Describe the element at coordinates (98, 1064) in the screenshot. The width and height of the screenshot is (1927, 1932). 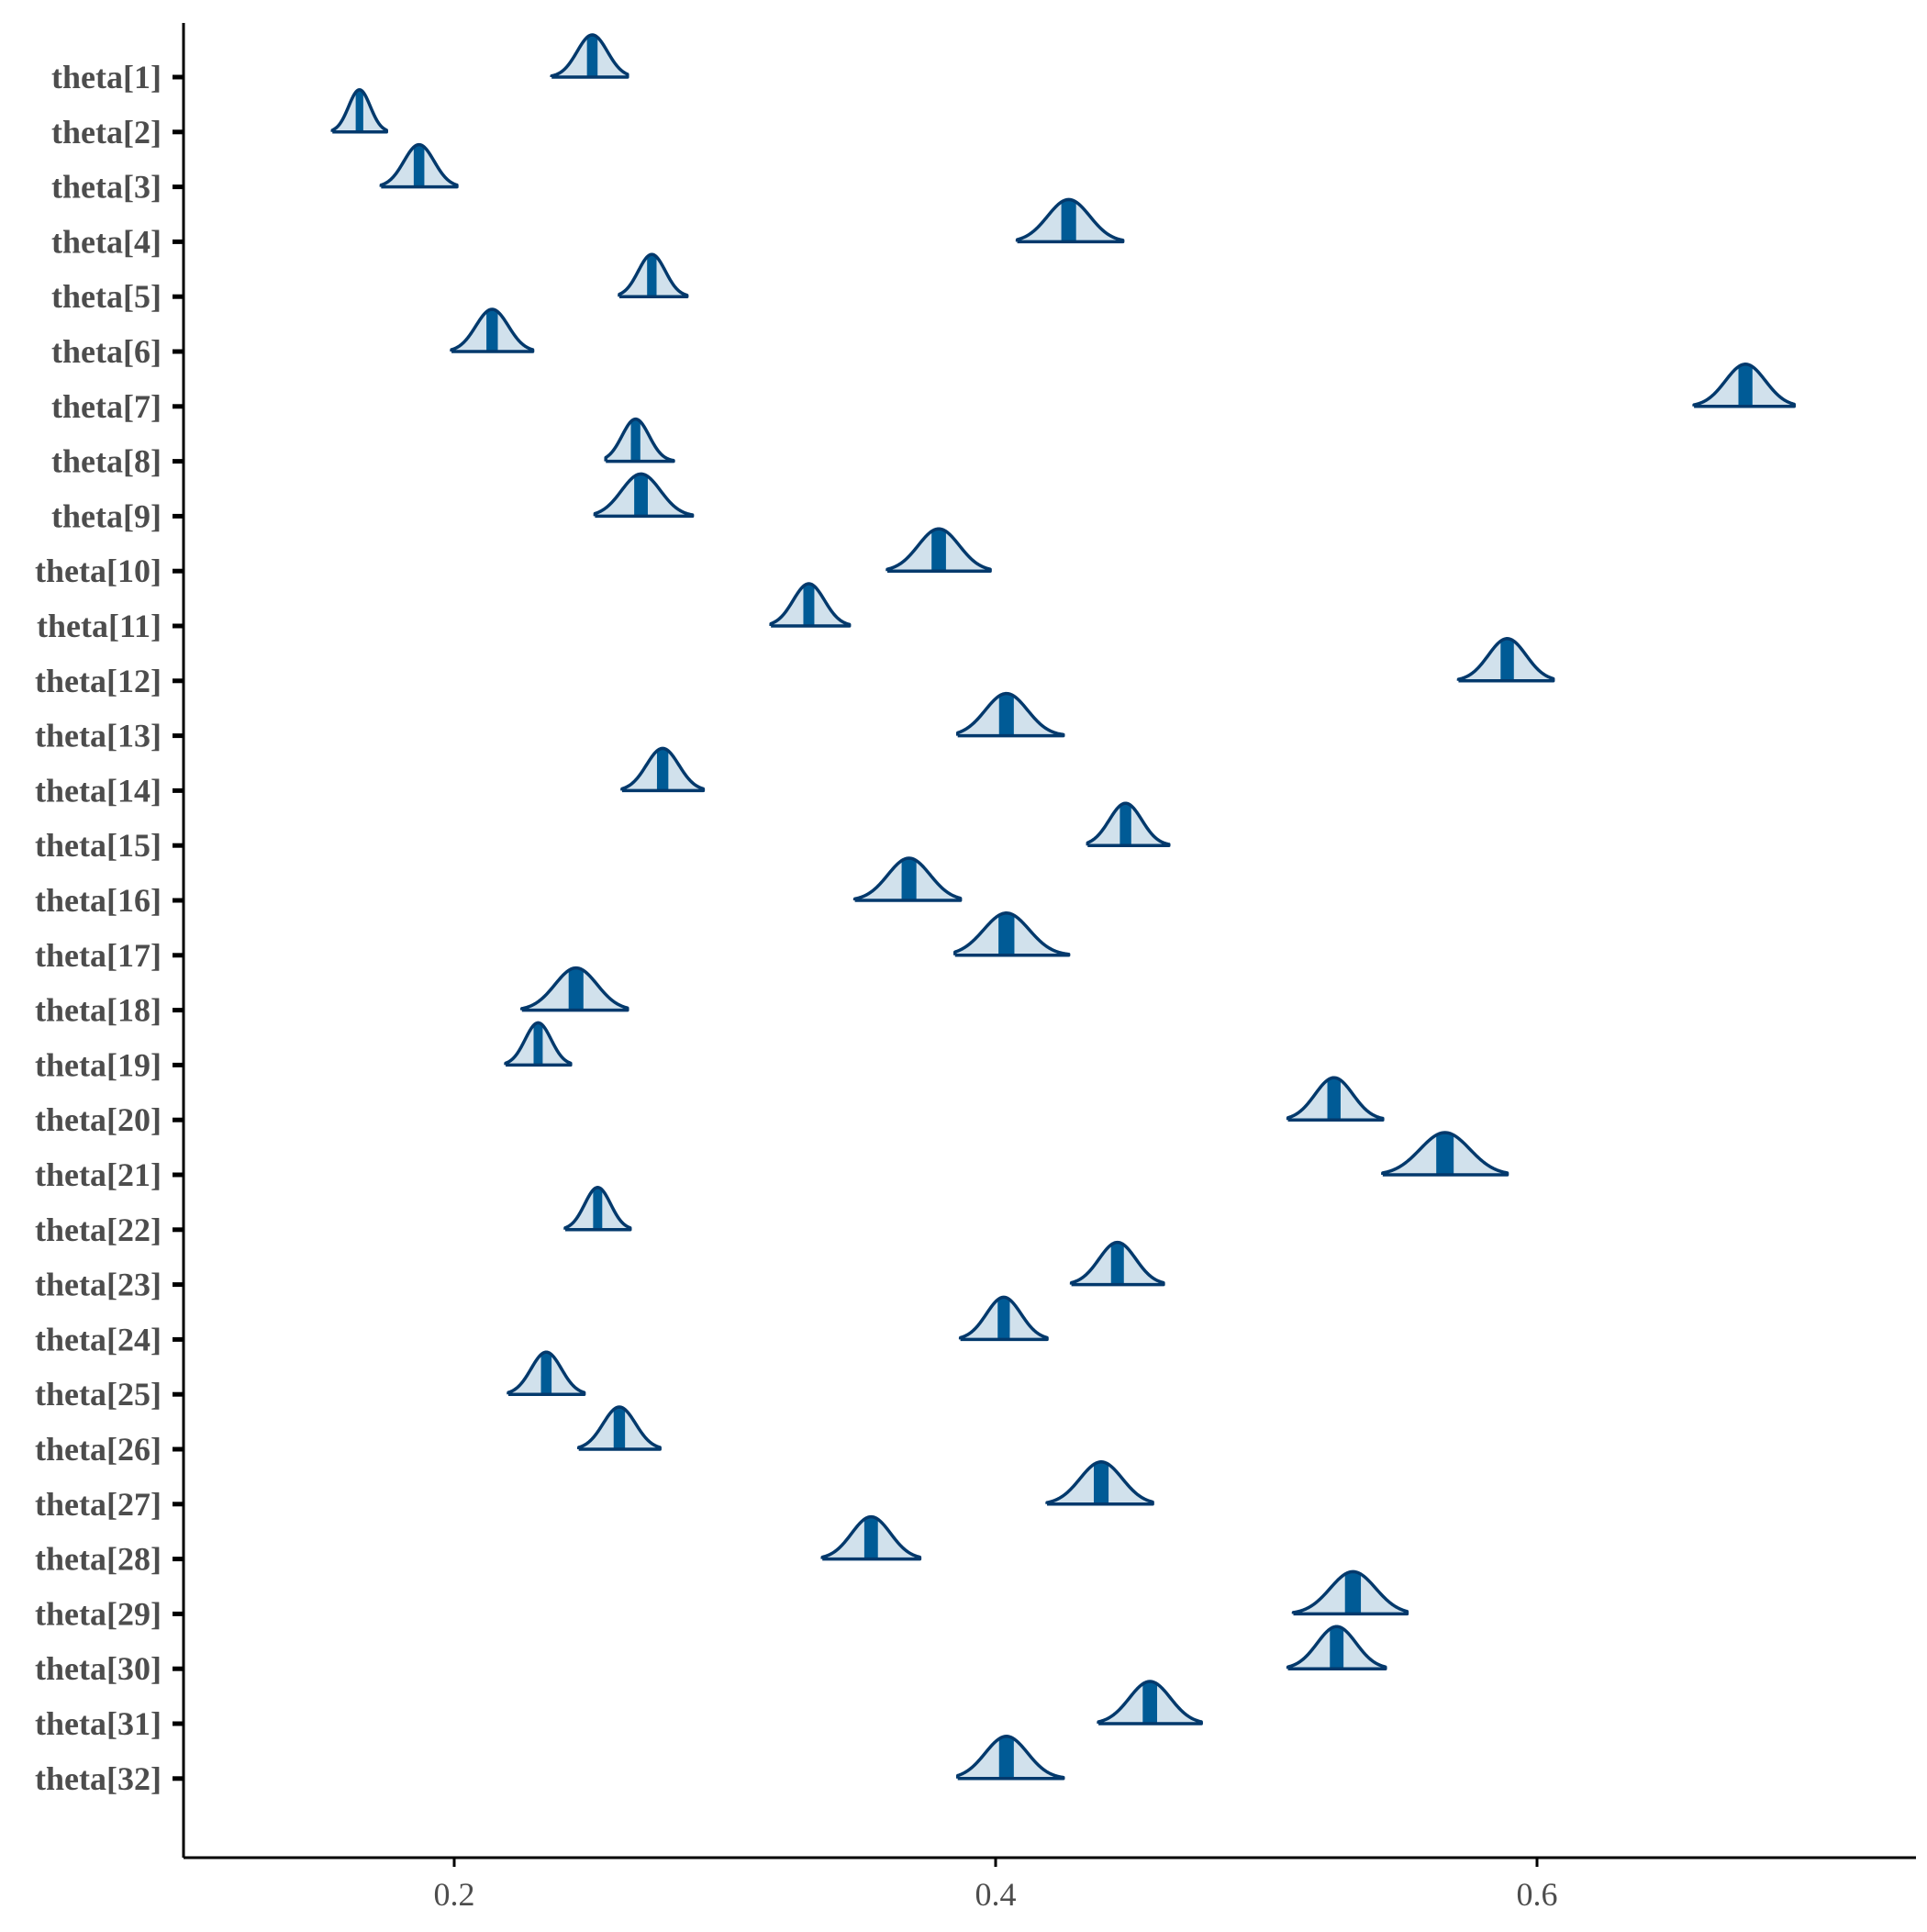
I see `y-tick-label: theta[19]` at that location.